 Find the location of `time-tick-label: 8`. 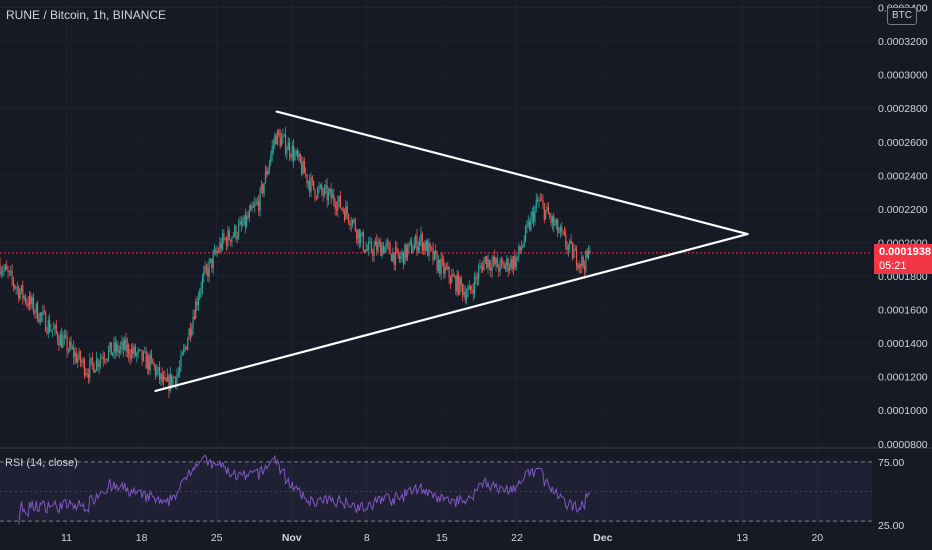

time-tick-label: 8 is located at coordinates (367, 538).